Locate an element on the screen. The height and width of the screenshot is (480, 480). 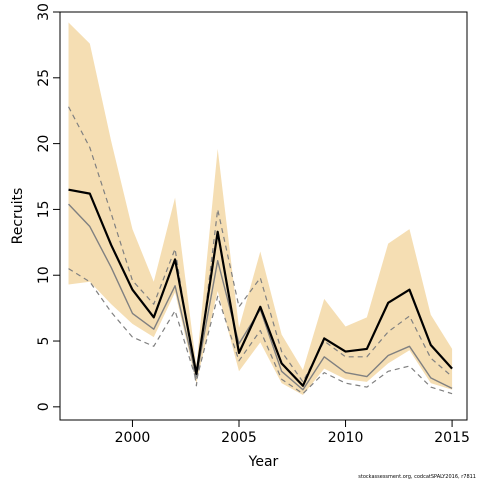
y-axis: 0 5 10 15 20 25 30 is located at coordinates (48, 207).